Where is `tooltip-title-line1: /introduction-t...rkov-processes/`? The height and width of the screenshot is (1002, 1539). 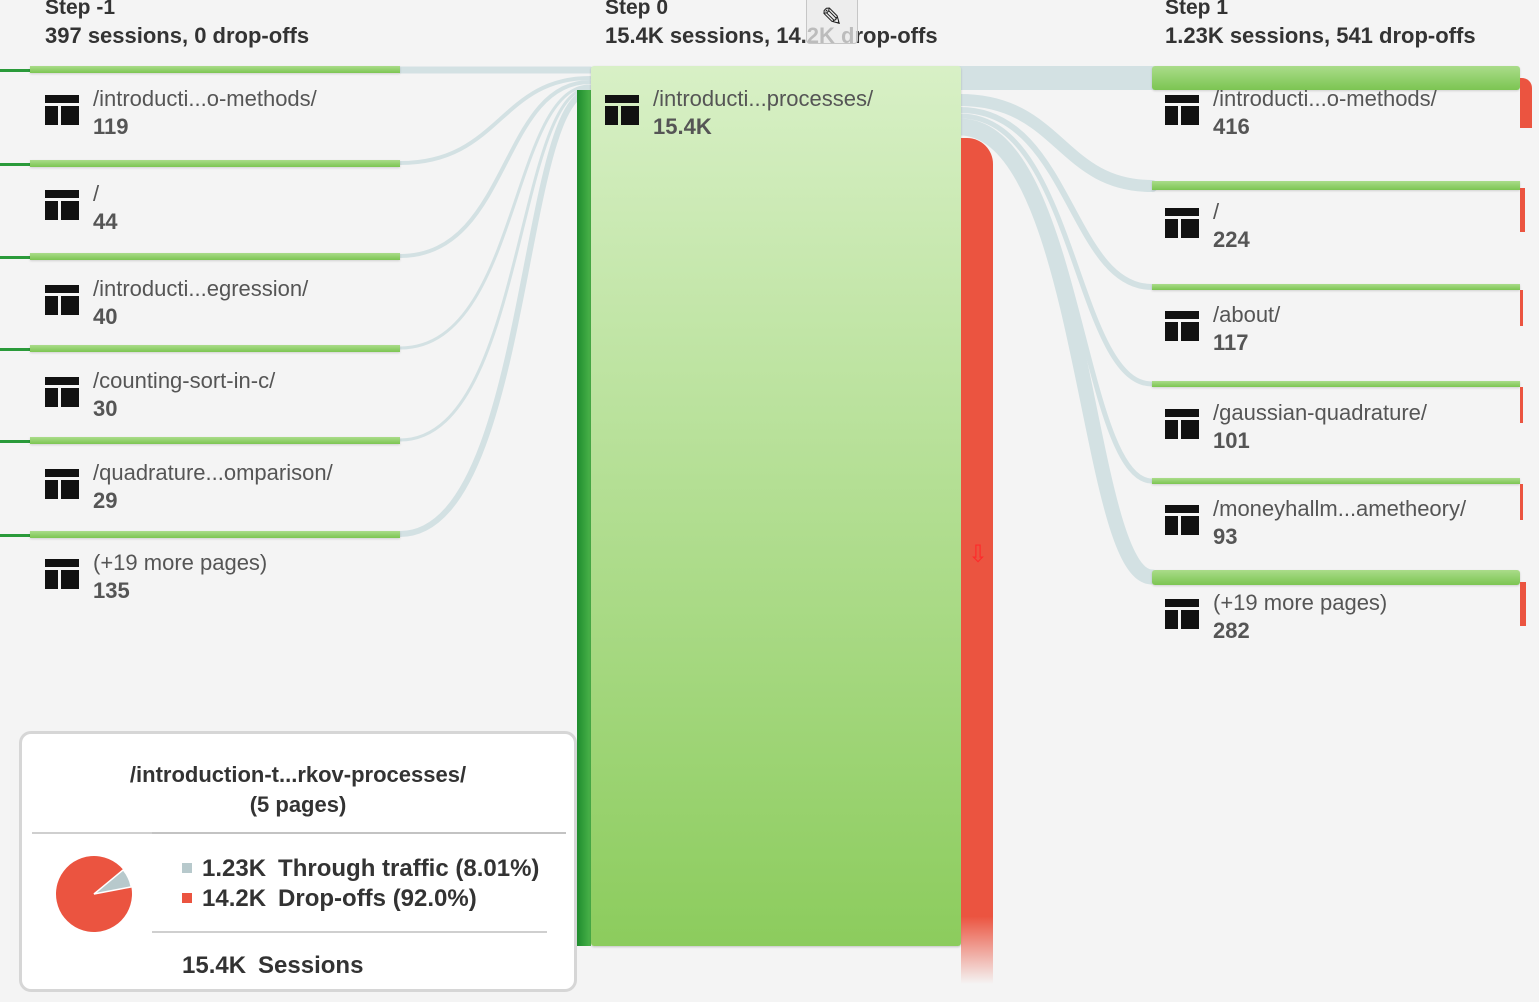
tooltip-title-line1: /introduction-t...rkov-processes/ is located at coordinates (298, 774).